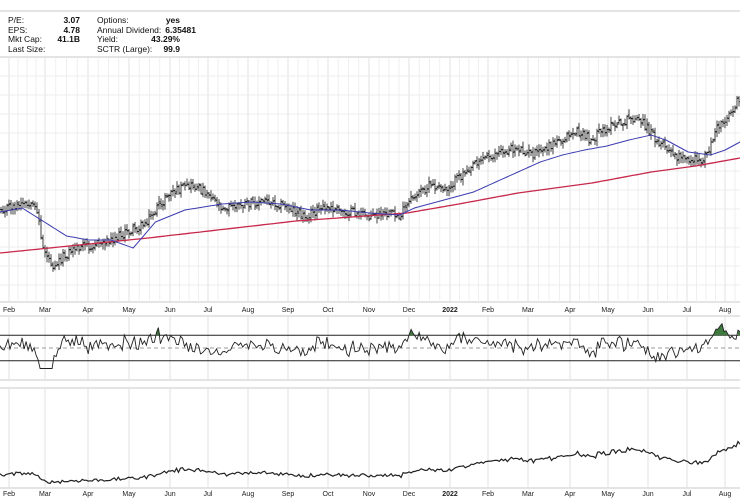  What do you see at coordinates (16, 20) in the screenshot?
I see `pe-label: P/E:` at bounding box center [16, 20].